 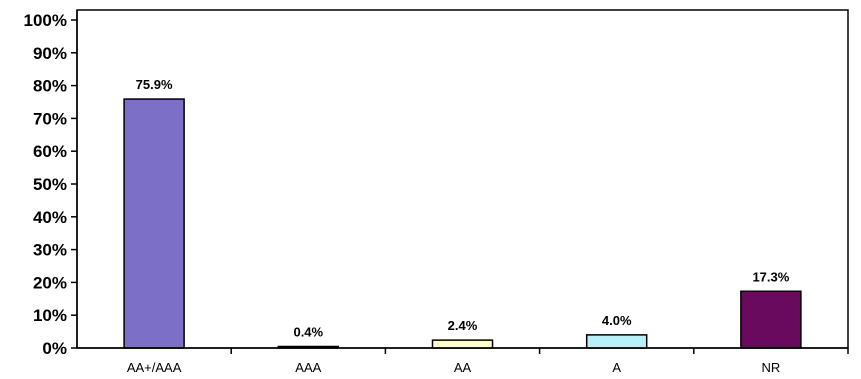 What do you see at coordinates (616, 341) in the screenshot?
I see `bar-a` at bounding box center [616, 341].